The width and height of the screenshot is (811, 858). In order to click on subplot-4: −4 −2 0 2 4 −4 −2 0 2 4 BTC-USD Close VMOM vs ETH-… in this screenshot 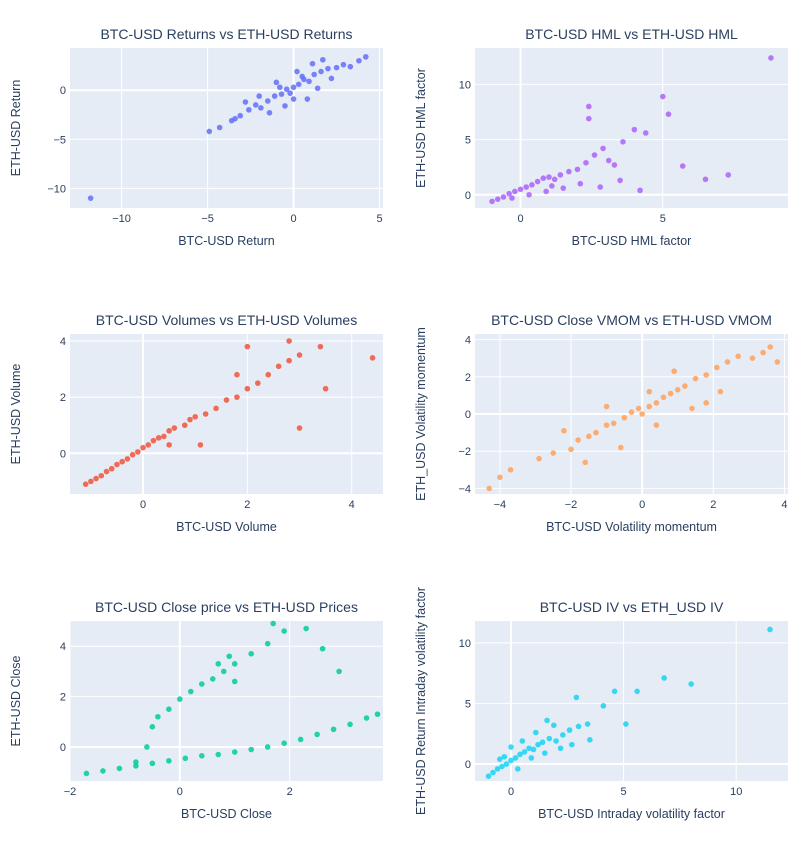, I will do `click(601, 423)`.